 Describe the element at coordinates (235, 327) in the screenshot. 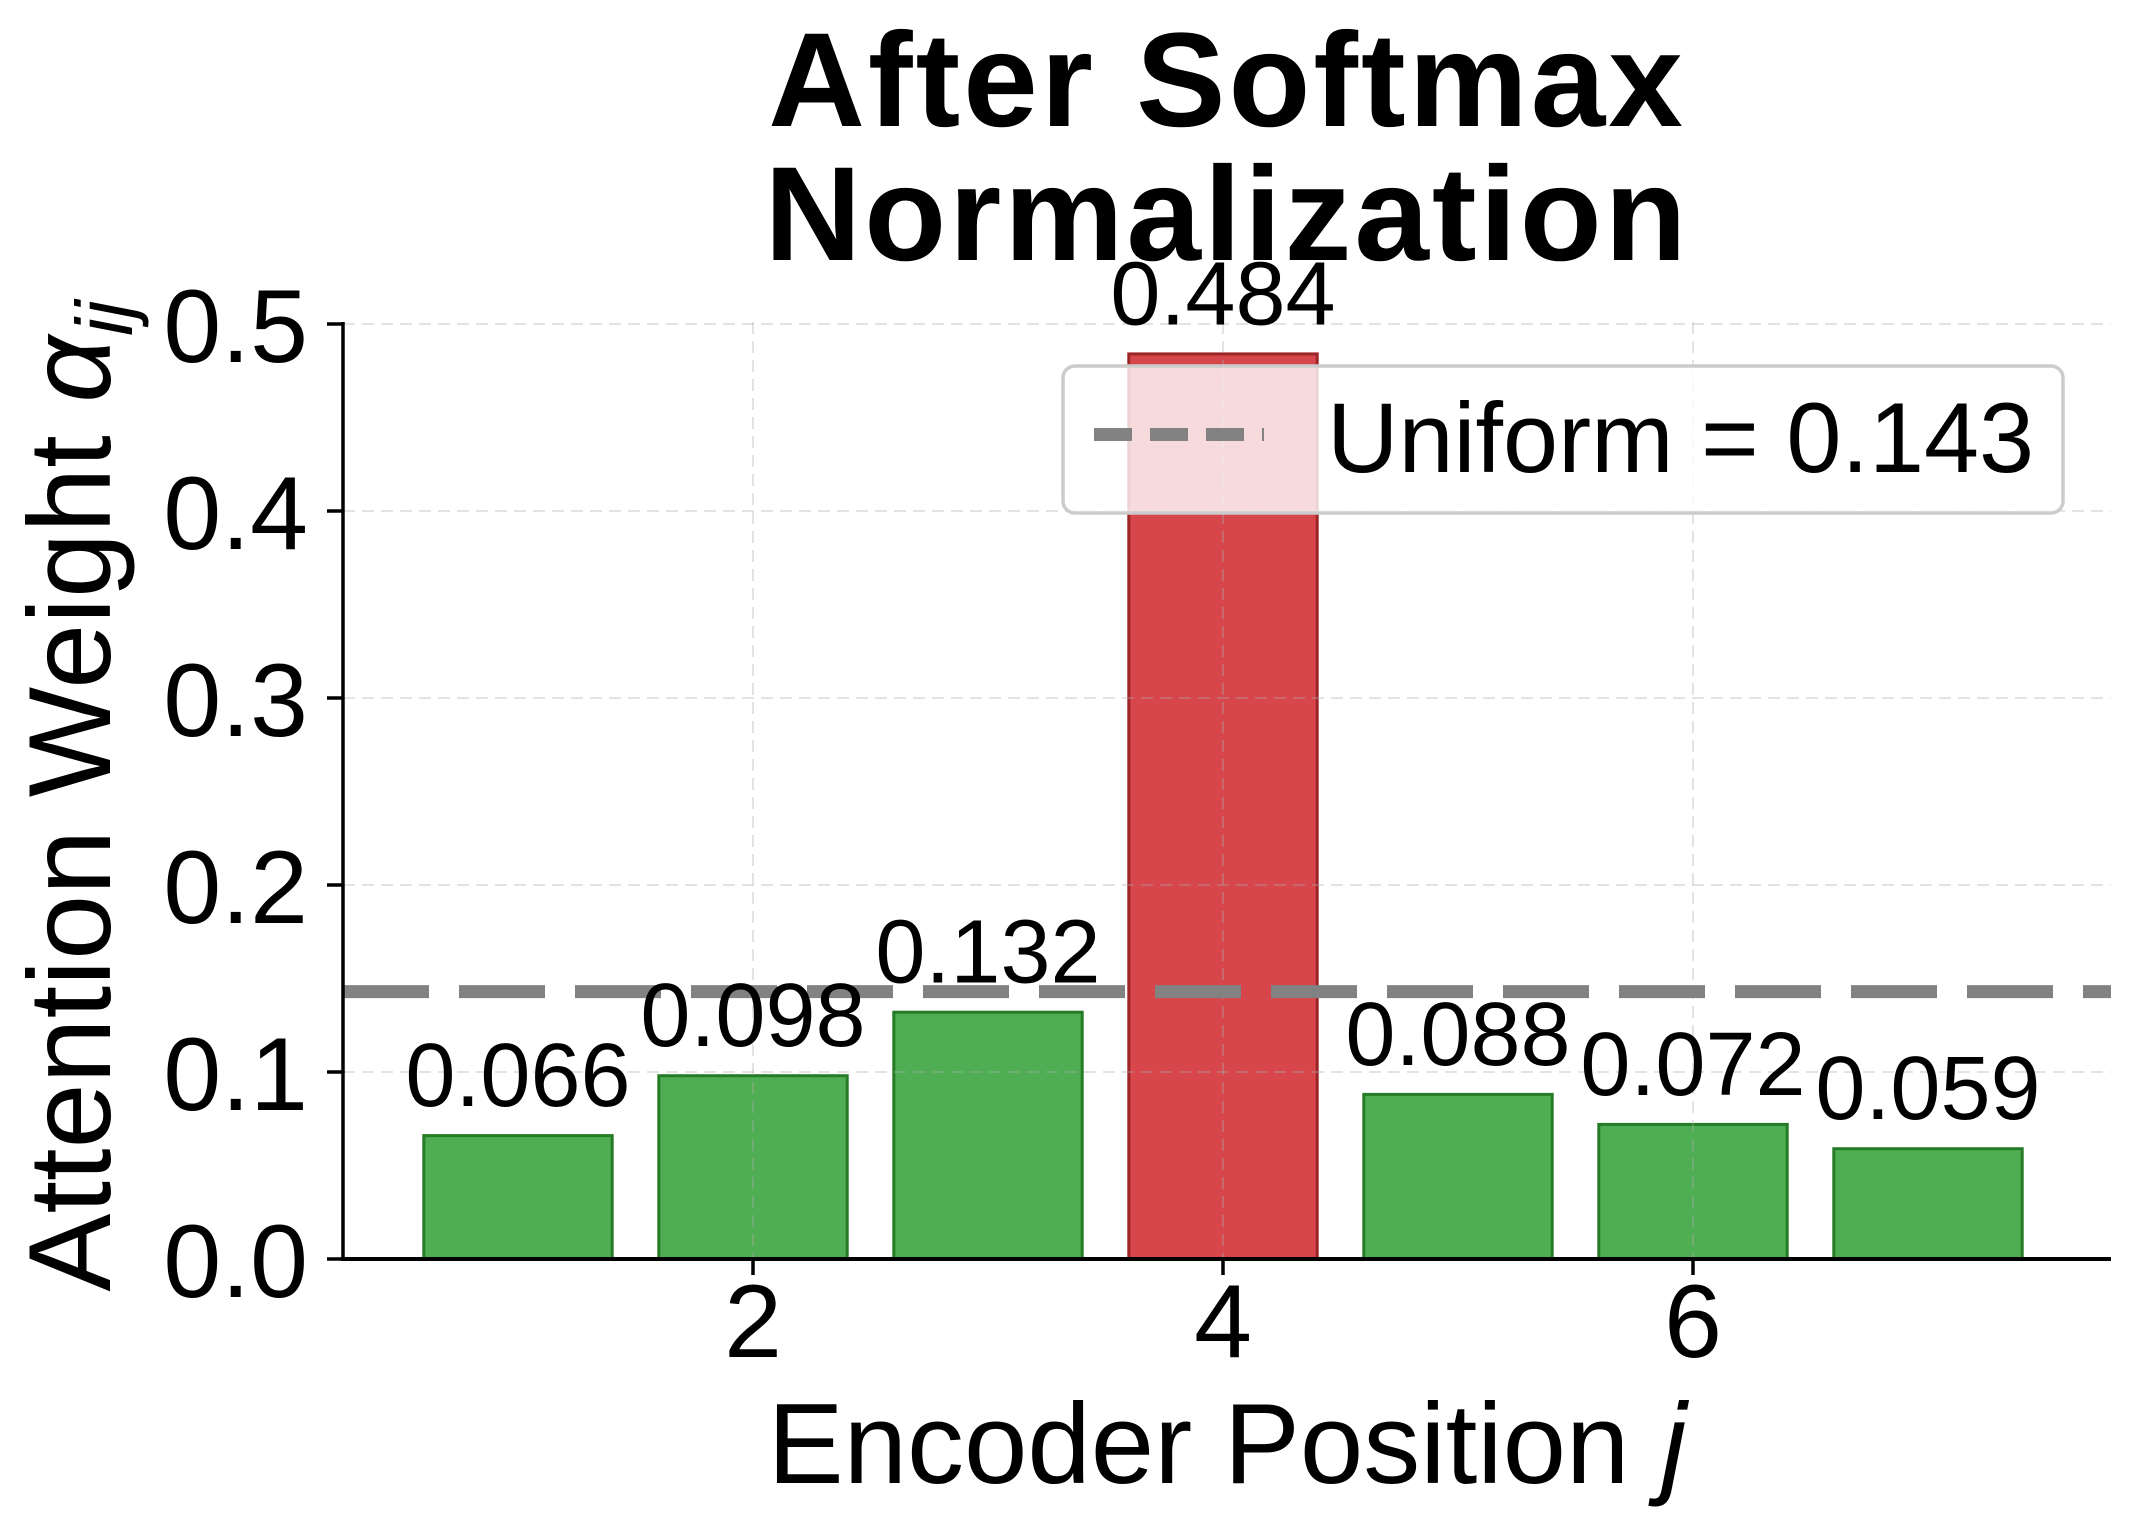

I see `svg-text: 0.5` at that location.